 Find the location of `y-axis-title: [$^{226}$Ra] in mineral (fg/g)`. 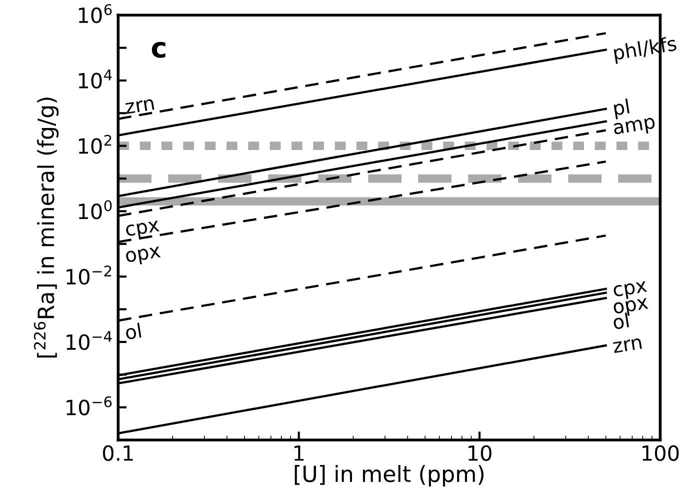

y-axis-title: [$^{226}$Ra] in mineral (fg/g) is located at coordinates (46, 228).